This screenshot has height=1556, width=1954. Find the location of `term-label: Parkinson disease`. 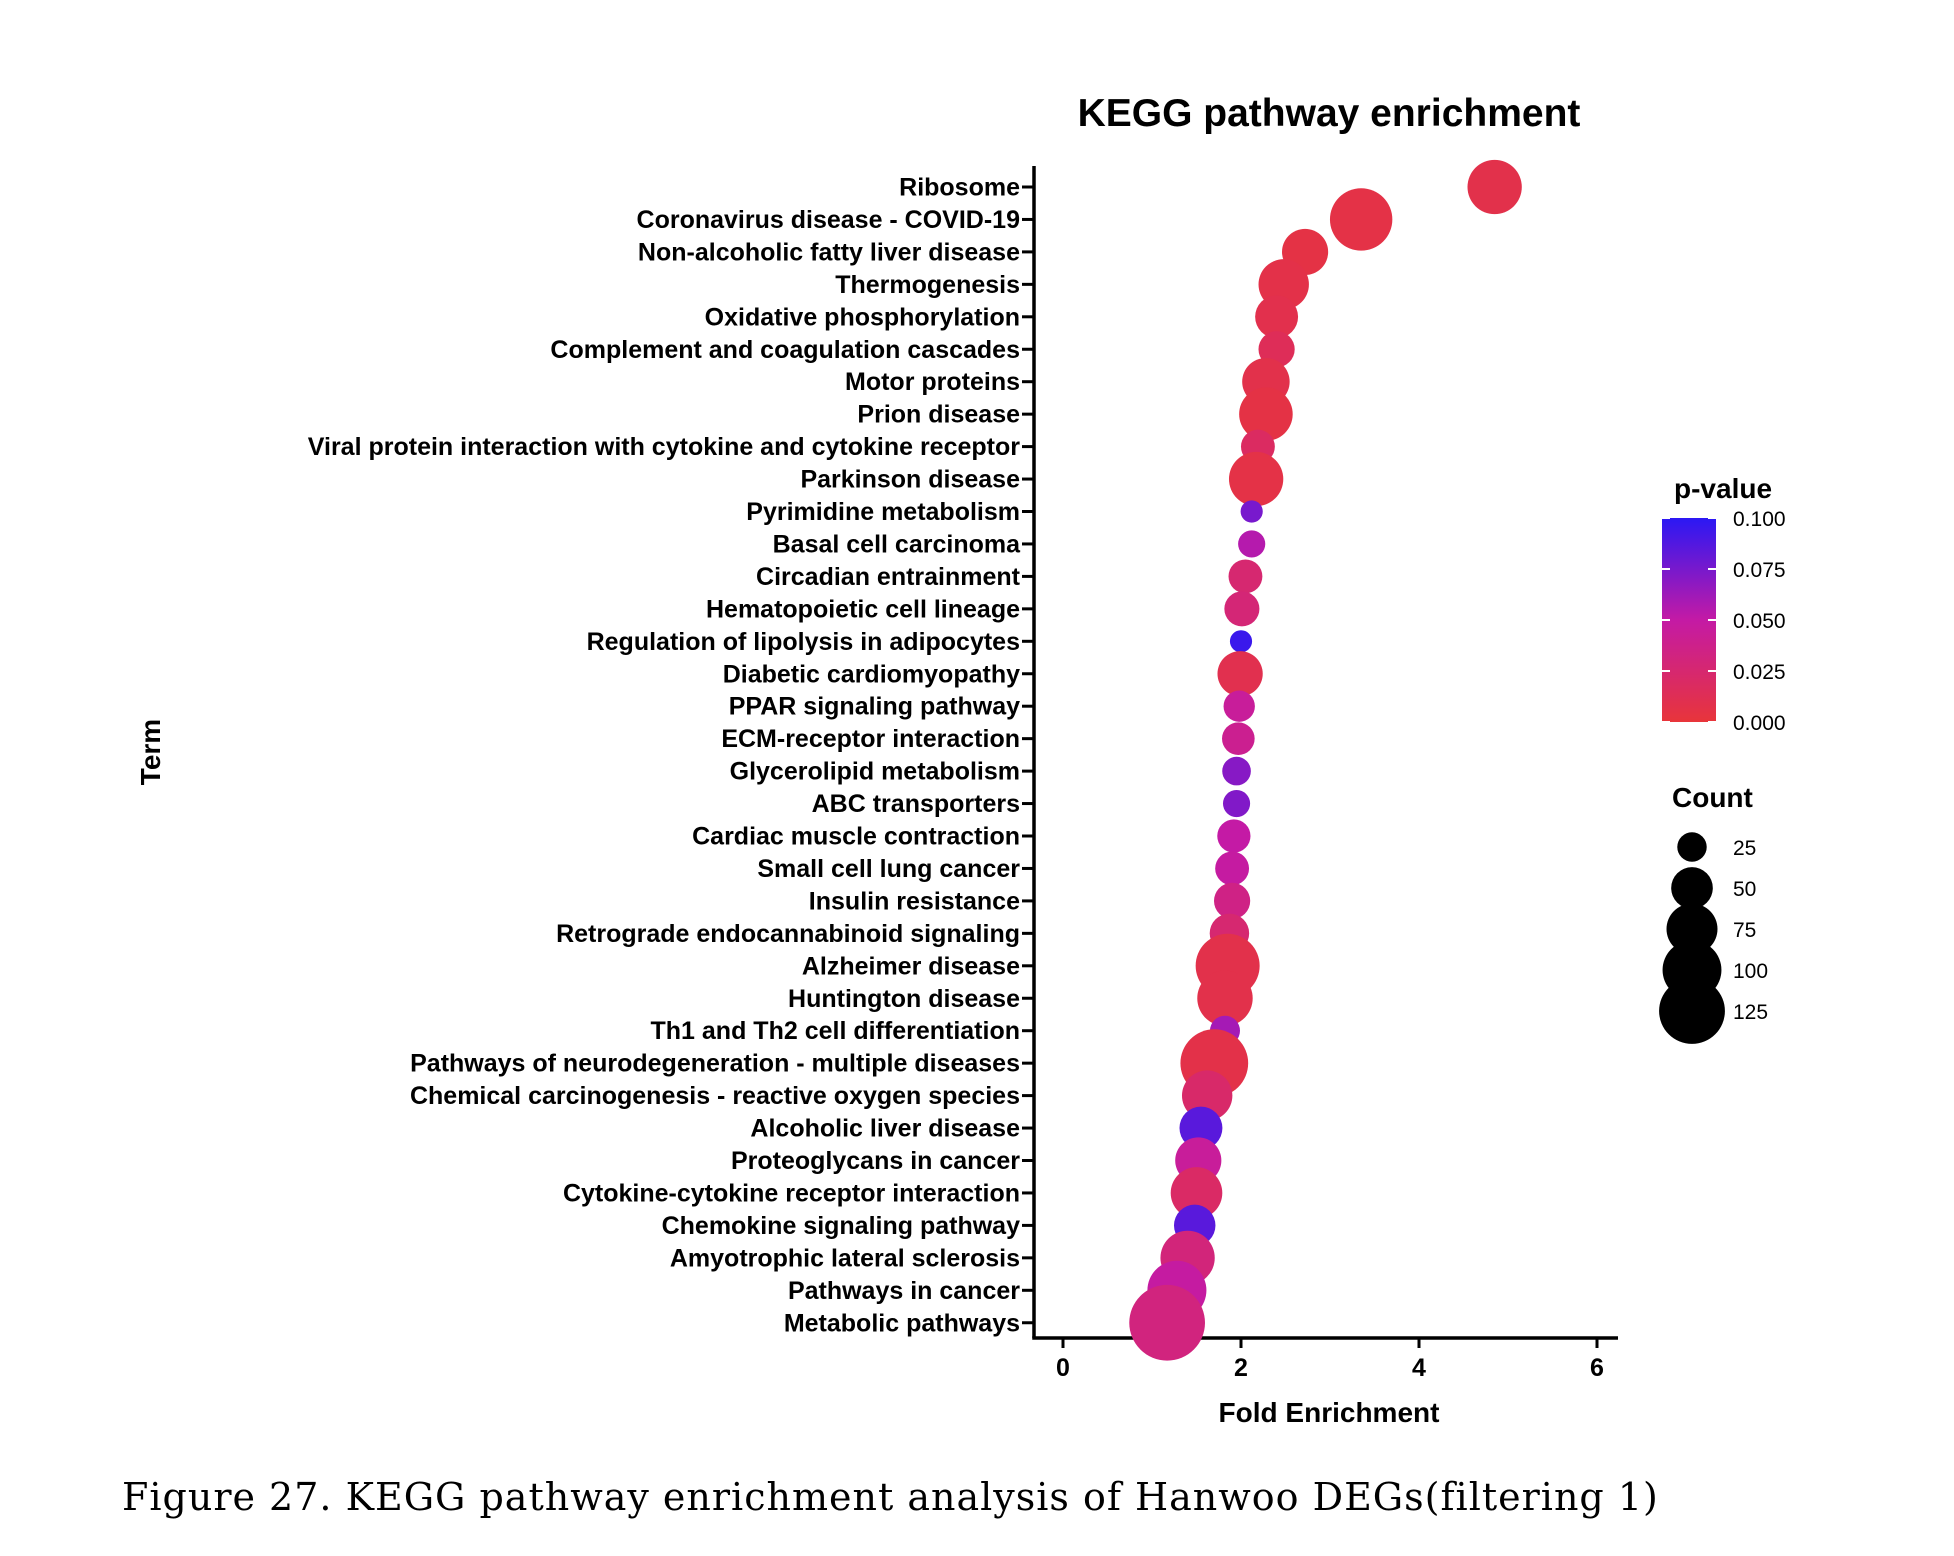

term-label: Parkinson disease is located at coordinates (910, 480).